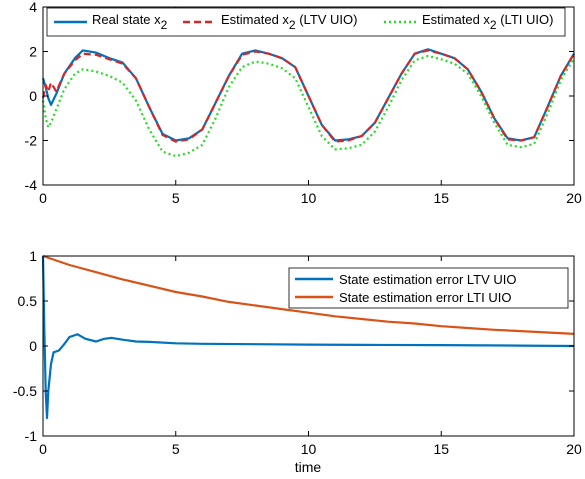  I want to click on top-y-tick-label-4: 4, so click(33, 7).